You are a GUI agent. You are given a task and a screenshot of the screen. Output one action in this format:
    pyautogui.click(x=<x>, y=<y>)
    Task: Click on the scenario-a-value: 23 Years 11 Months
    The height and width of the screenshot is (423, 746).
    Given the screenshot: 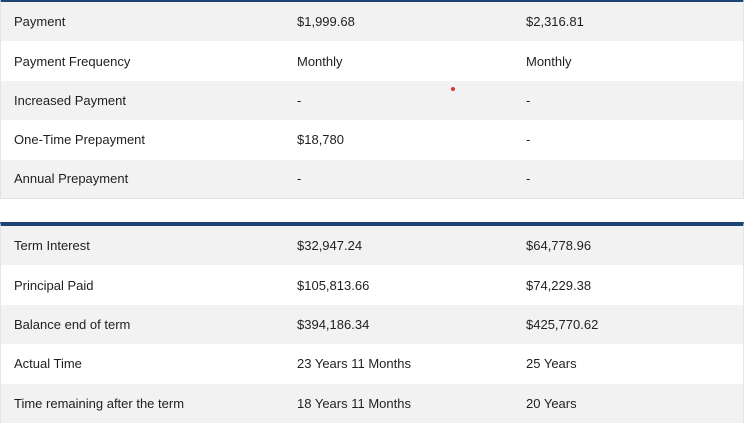 What is the action you would take?
    pyautogui.click(x=354, y=364)
    